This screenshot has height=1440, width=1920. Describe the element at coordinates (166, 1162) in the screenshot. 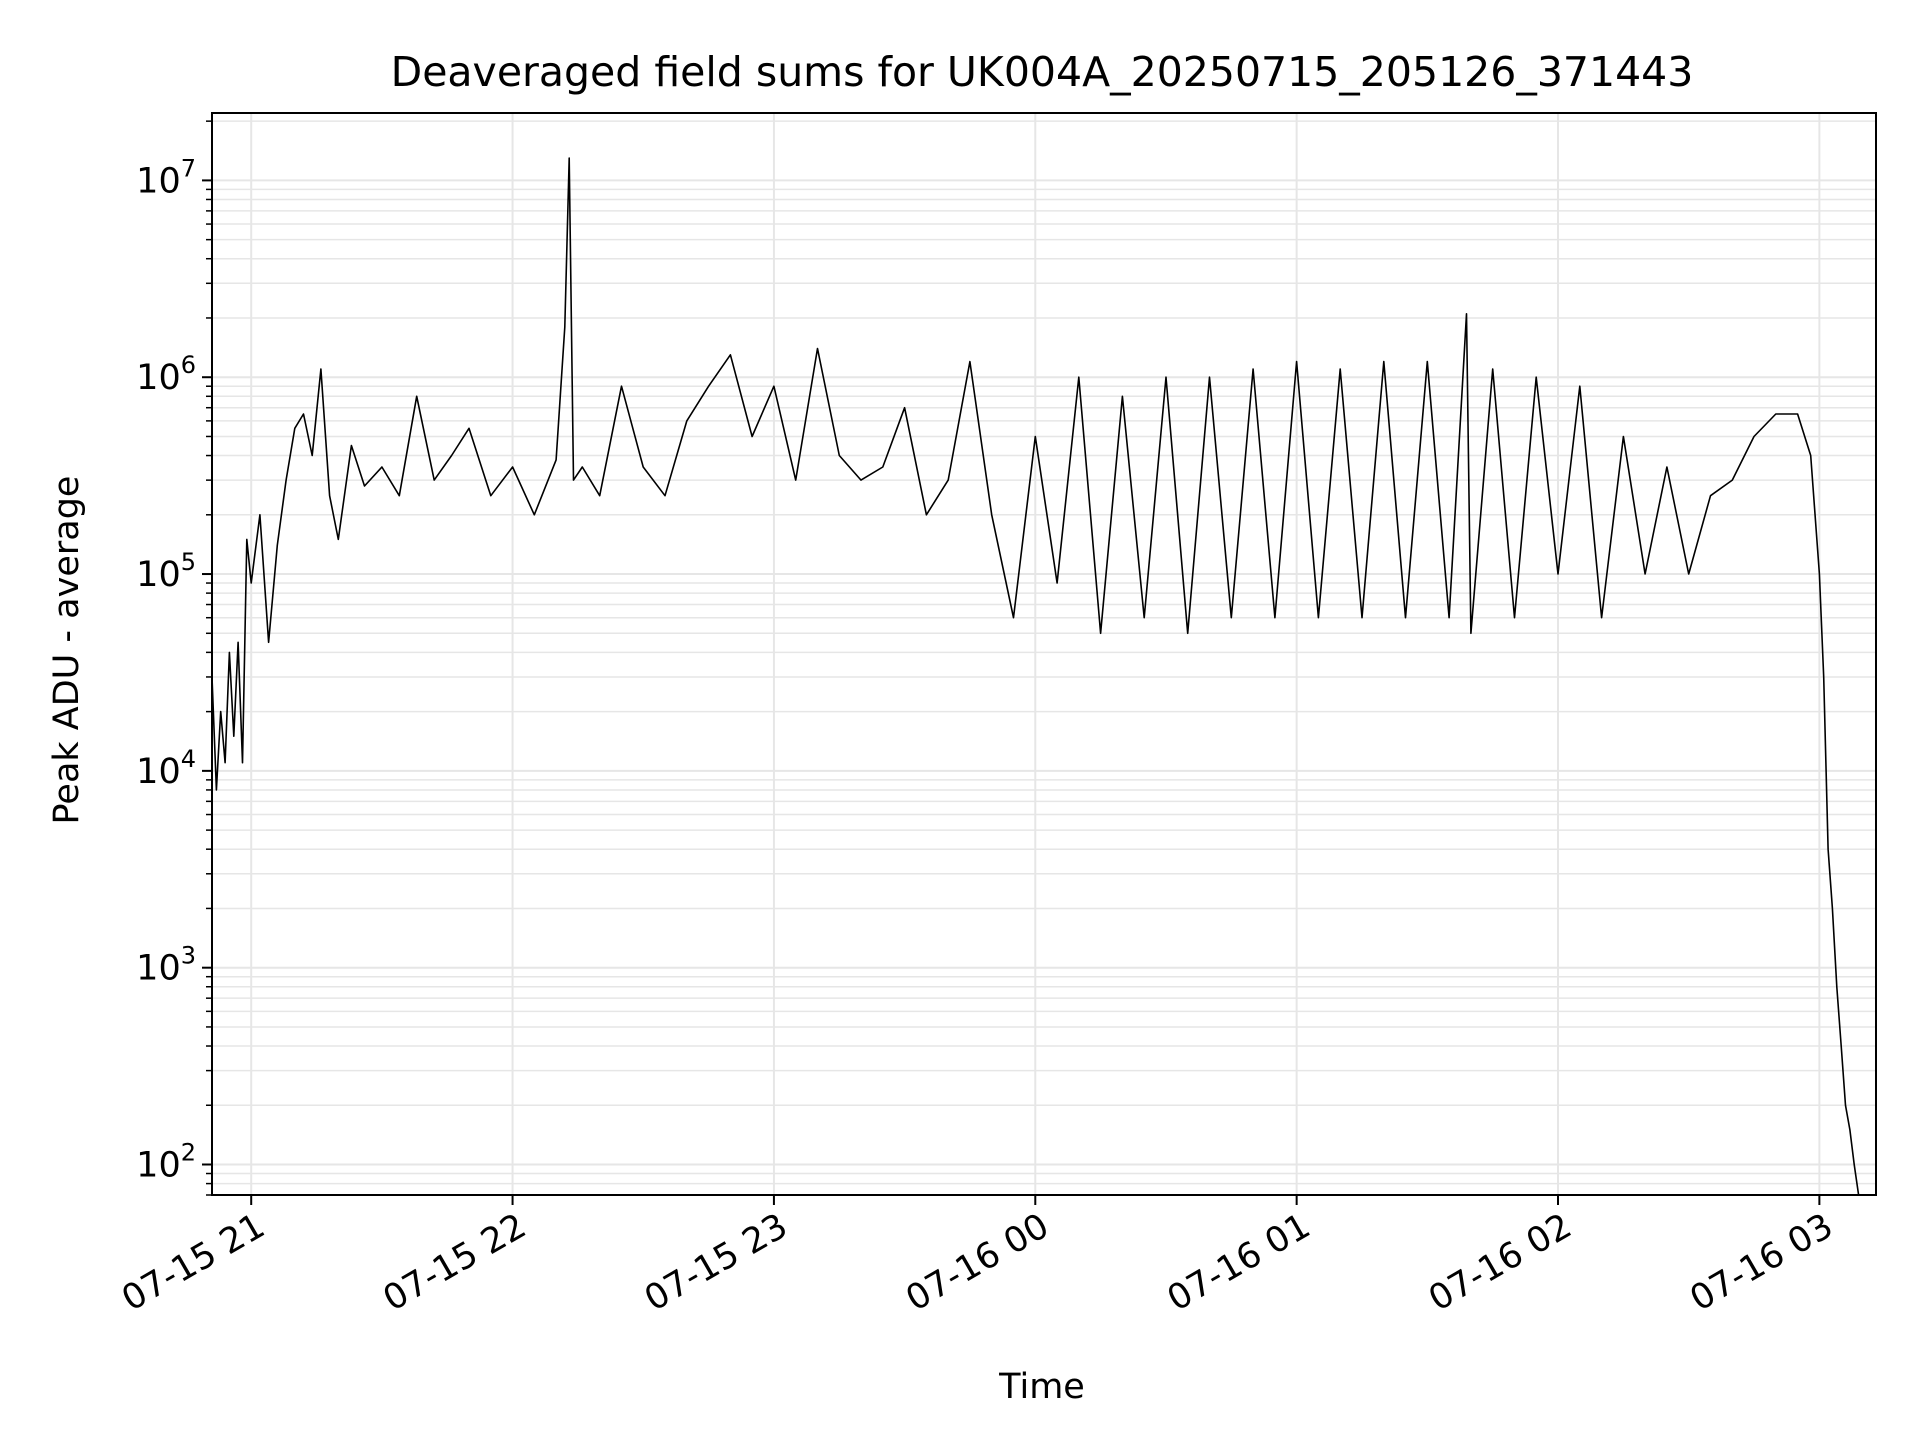

I see `y-tick-label: 10²` at that location.